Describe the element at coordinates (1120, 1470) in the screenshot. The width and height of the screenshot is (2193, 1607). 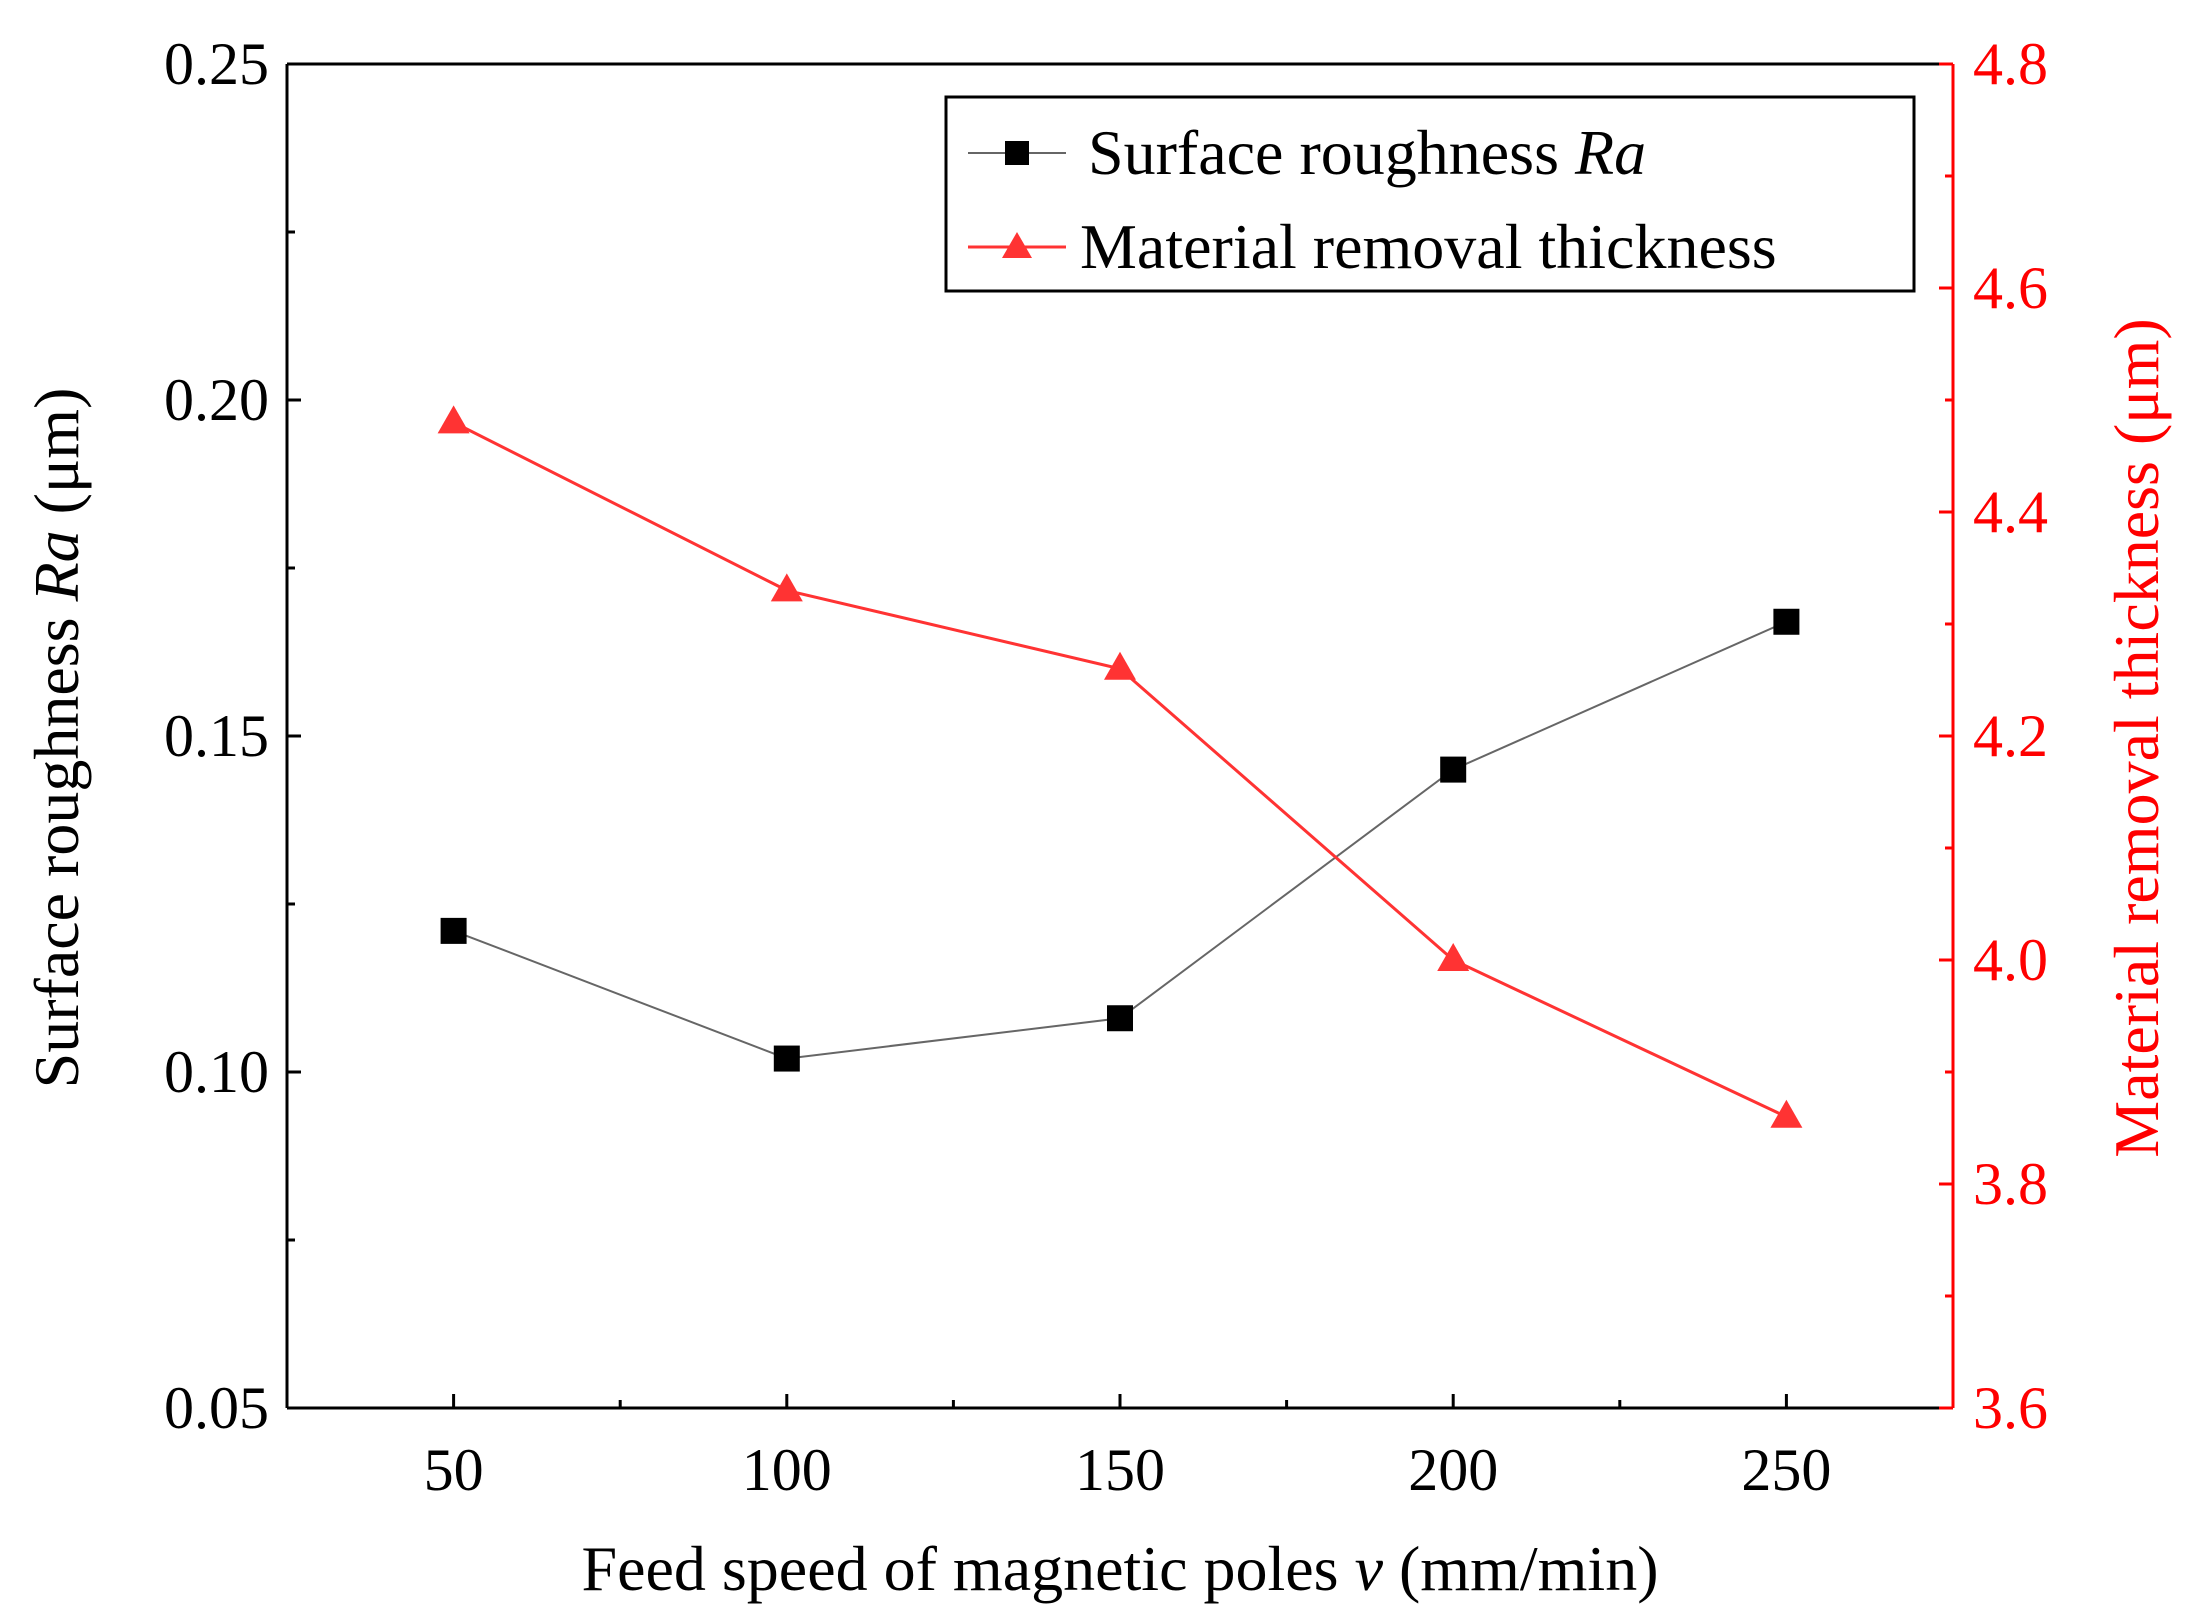
I see `x-tick-label: 150` at that location.